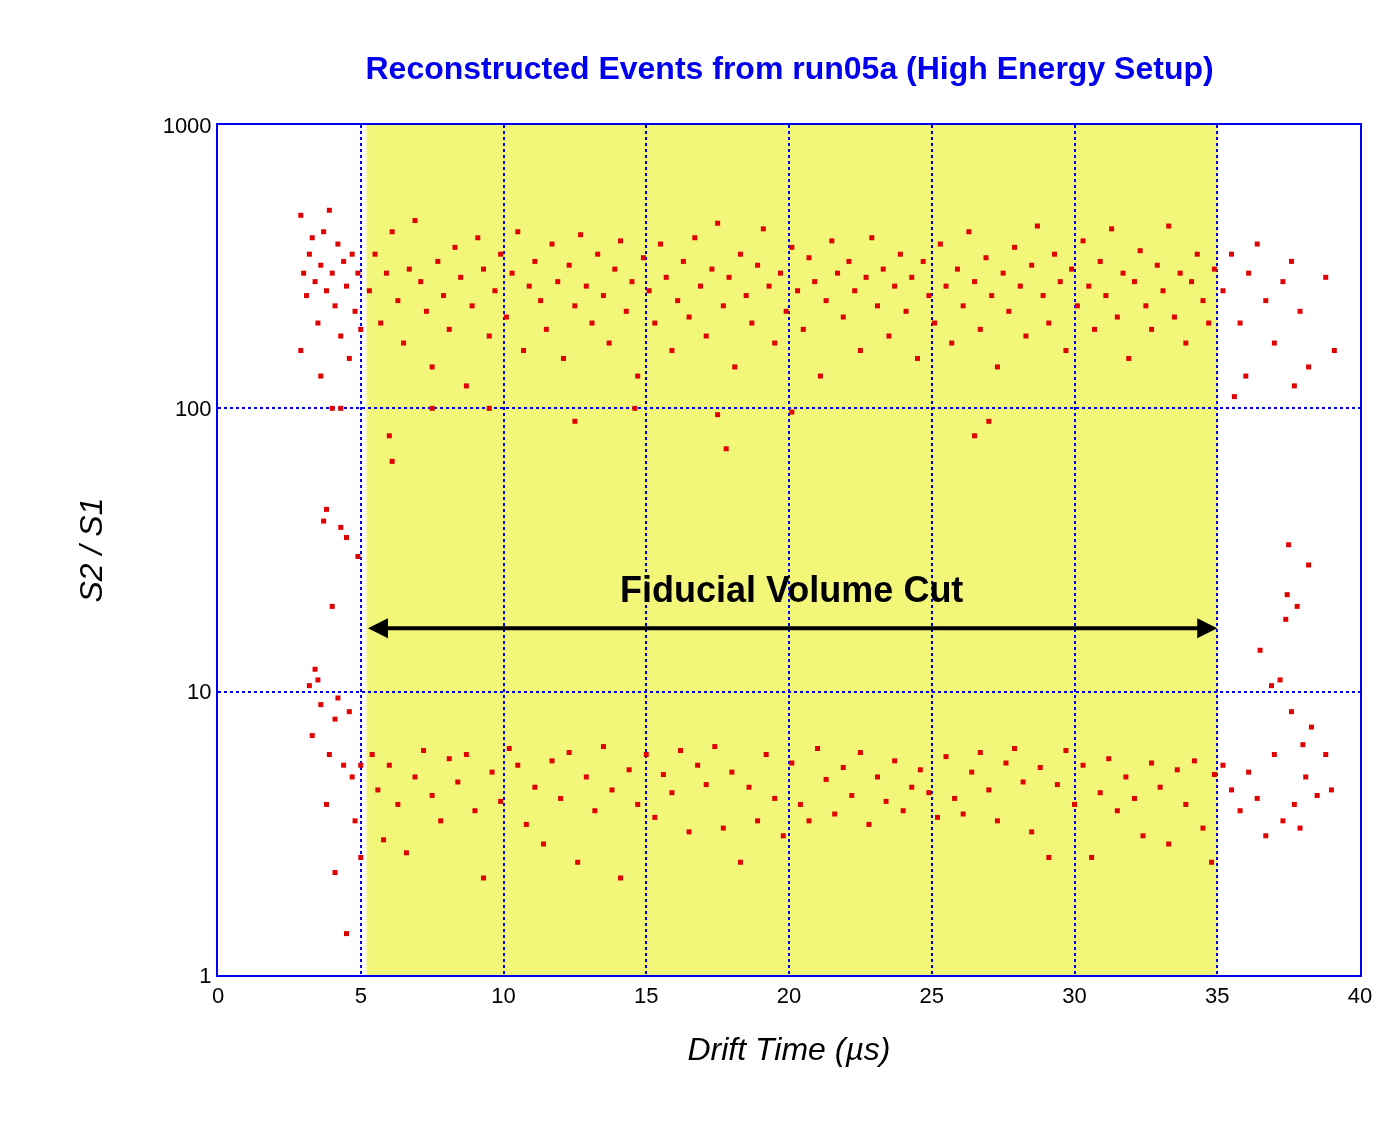  I want to click on x-tick-label: 5, so click(360, 996).